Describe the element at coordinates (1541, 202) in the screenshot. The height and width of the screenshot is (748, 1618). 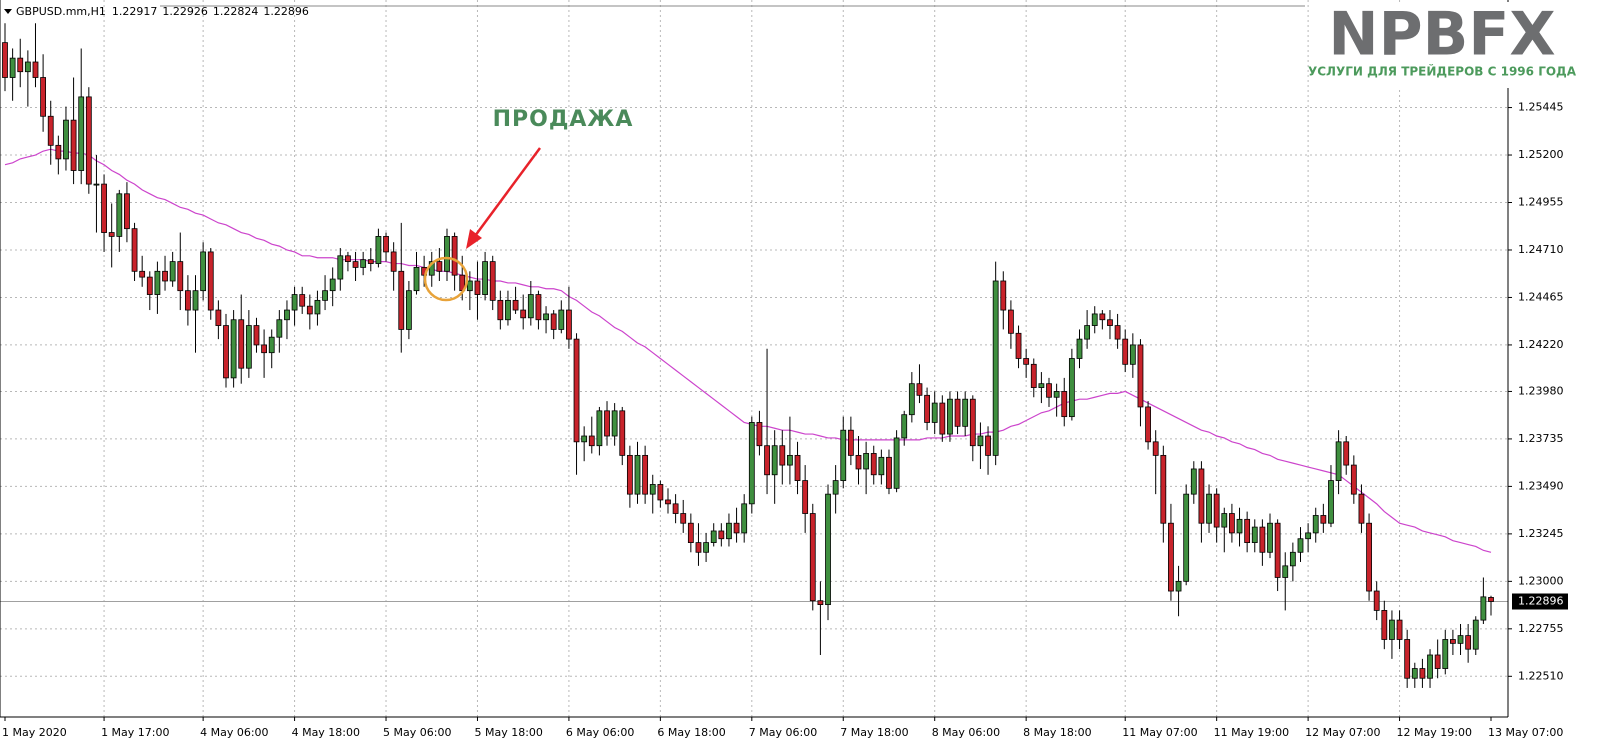
I see `y-tick-label: 1.24955` at that location.